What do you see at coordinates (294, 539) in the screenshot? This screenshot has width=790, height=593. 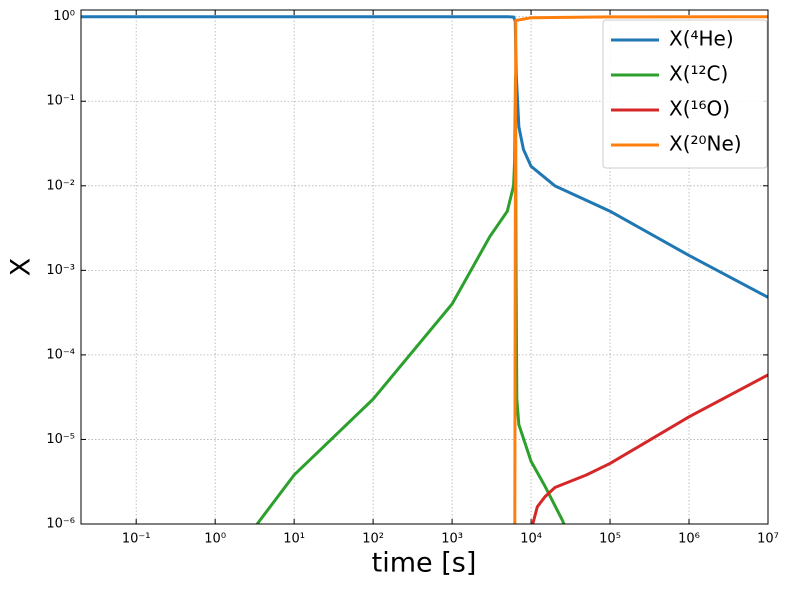 I see `x-tick-label: 10¹` at bounding box center [294, 539].